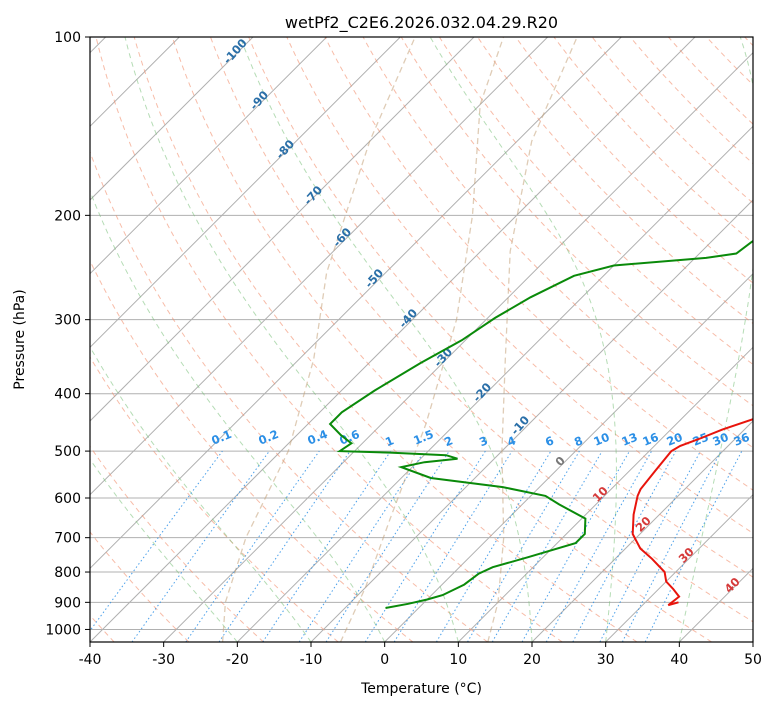 The width and height of the screenshot is (775, 708). Describe the element at coordinates (140, 586) in the screenshot. I see `dry-adiabat` at that location.